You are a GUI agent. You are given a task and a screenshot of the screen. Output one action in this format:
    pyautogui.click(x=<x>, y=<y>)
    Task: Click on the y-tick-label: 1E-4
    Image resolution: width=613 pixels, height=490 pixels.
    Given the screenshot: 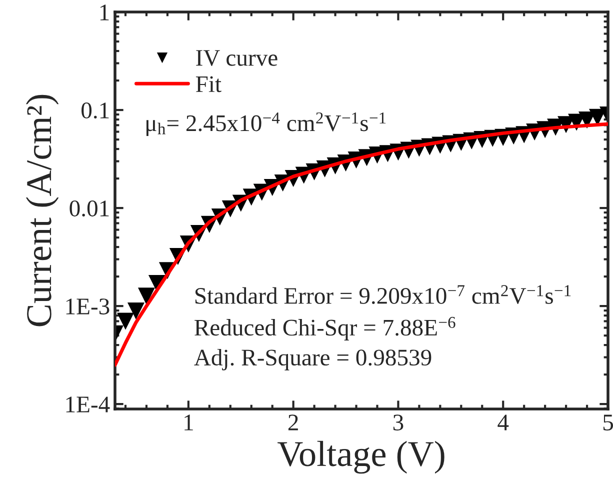 What is the action you would take?
    pyautogui.click(x=88, y=404)
    